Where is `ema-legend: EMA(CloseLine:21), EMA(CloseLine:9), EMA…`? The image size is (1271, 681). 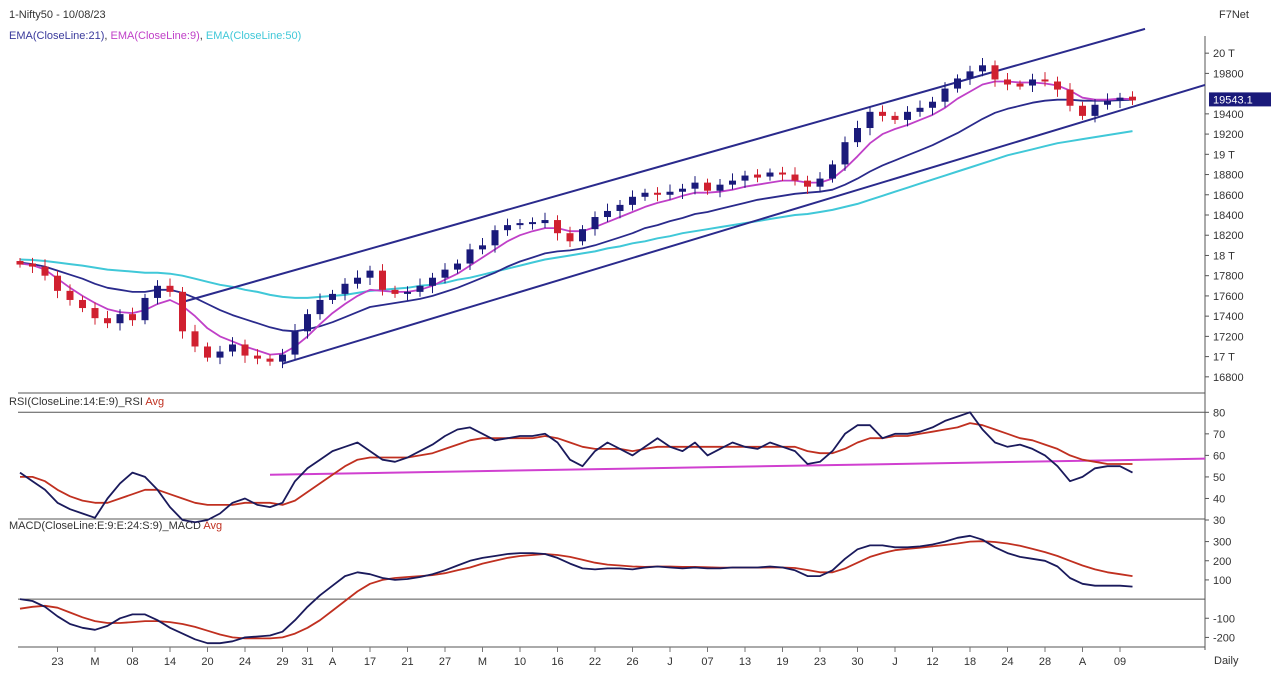 ema-legend: EMA(CloseLine:21), EMA(CloseLine:9), EMA… is located at coordinates (155, 36).